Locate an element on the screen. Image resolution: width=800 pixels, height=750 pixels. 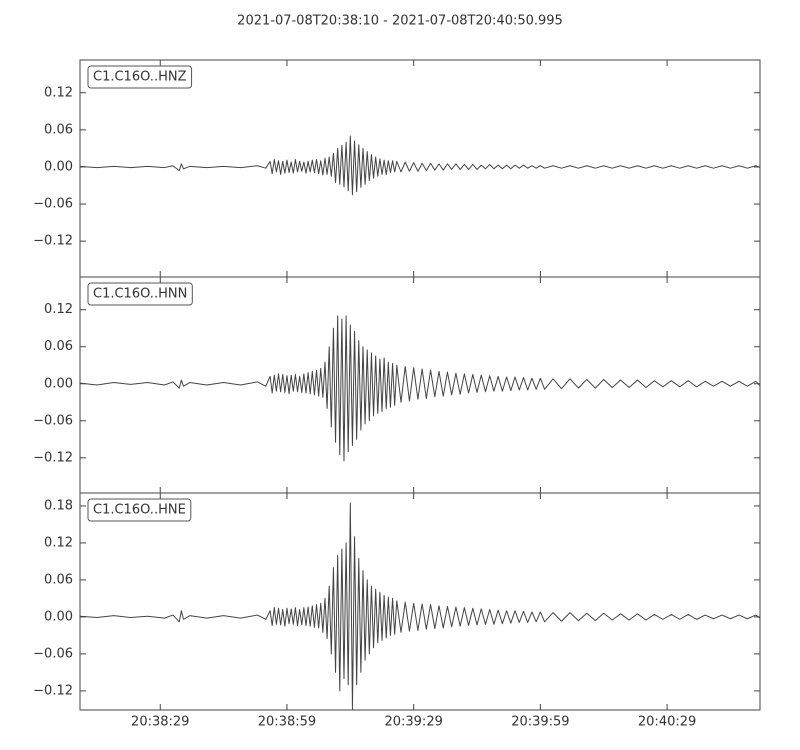
x-tick-label: 20:39:59 is located at coordinates (540, 722).